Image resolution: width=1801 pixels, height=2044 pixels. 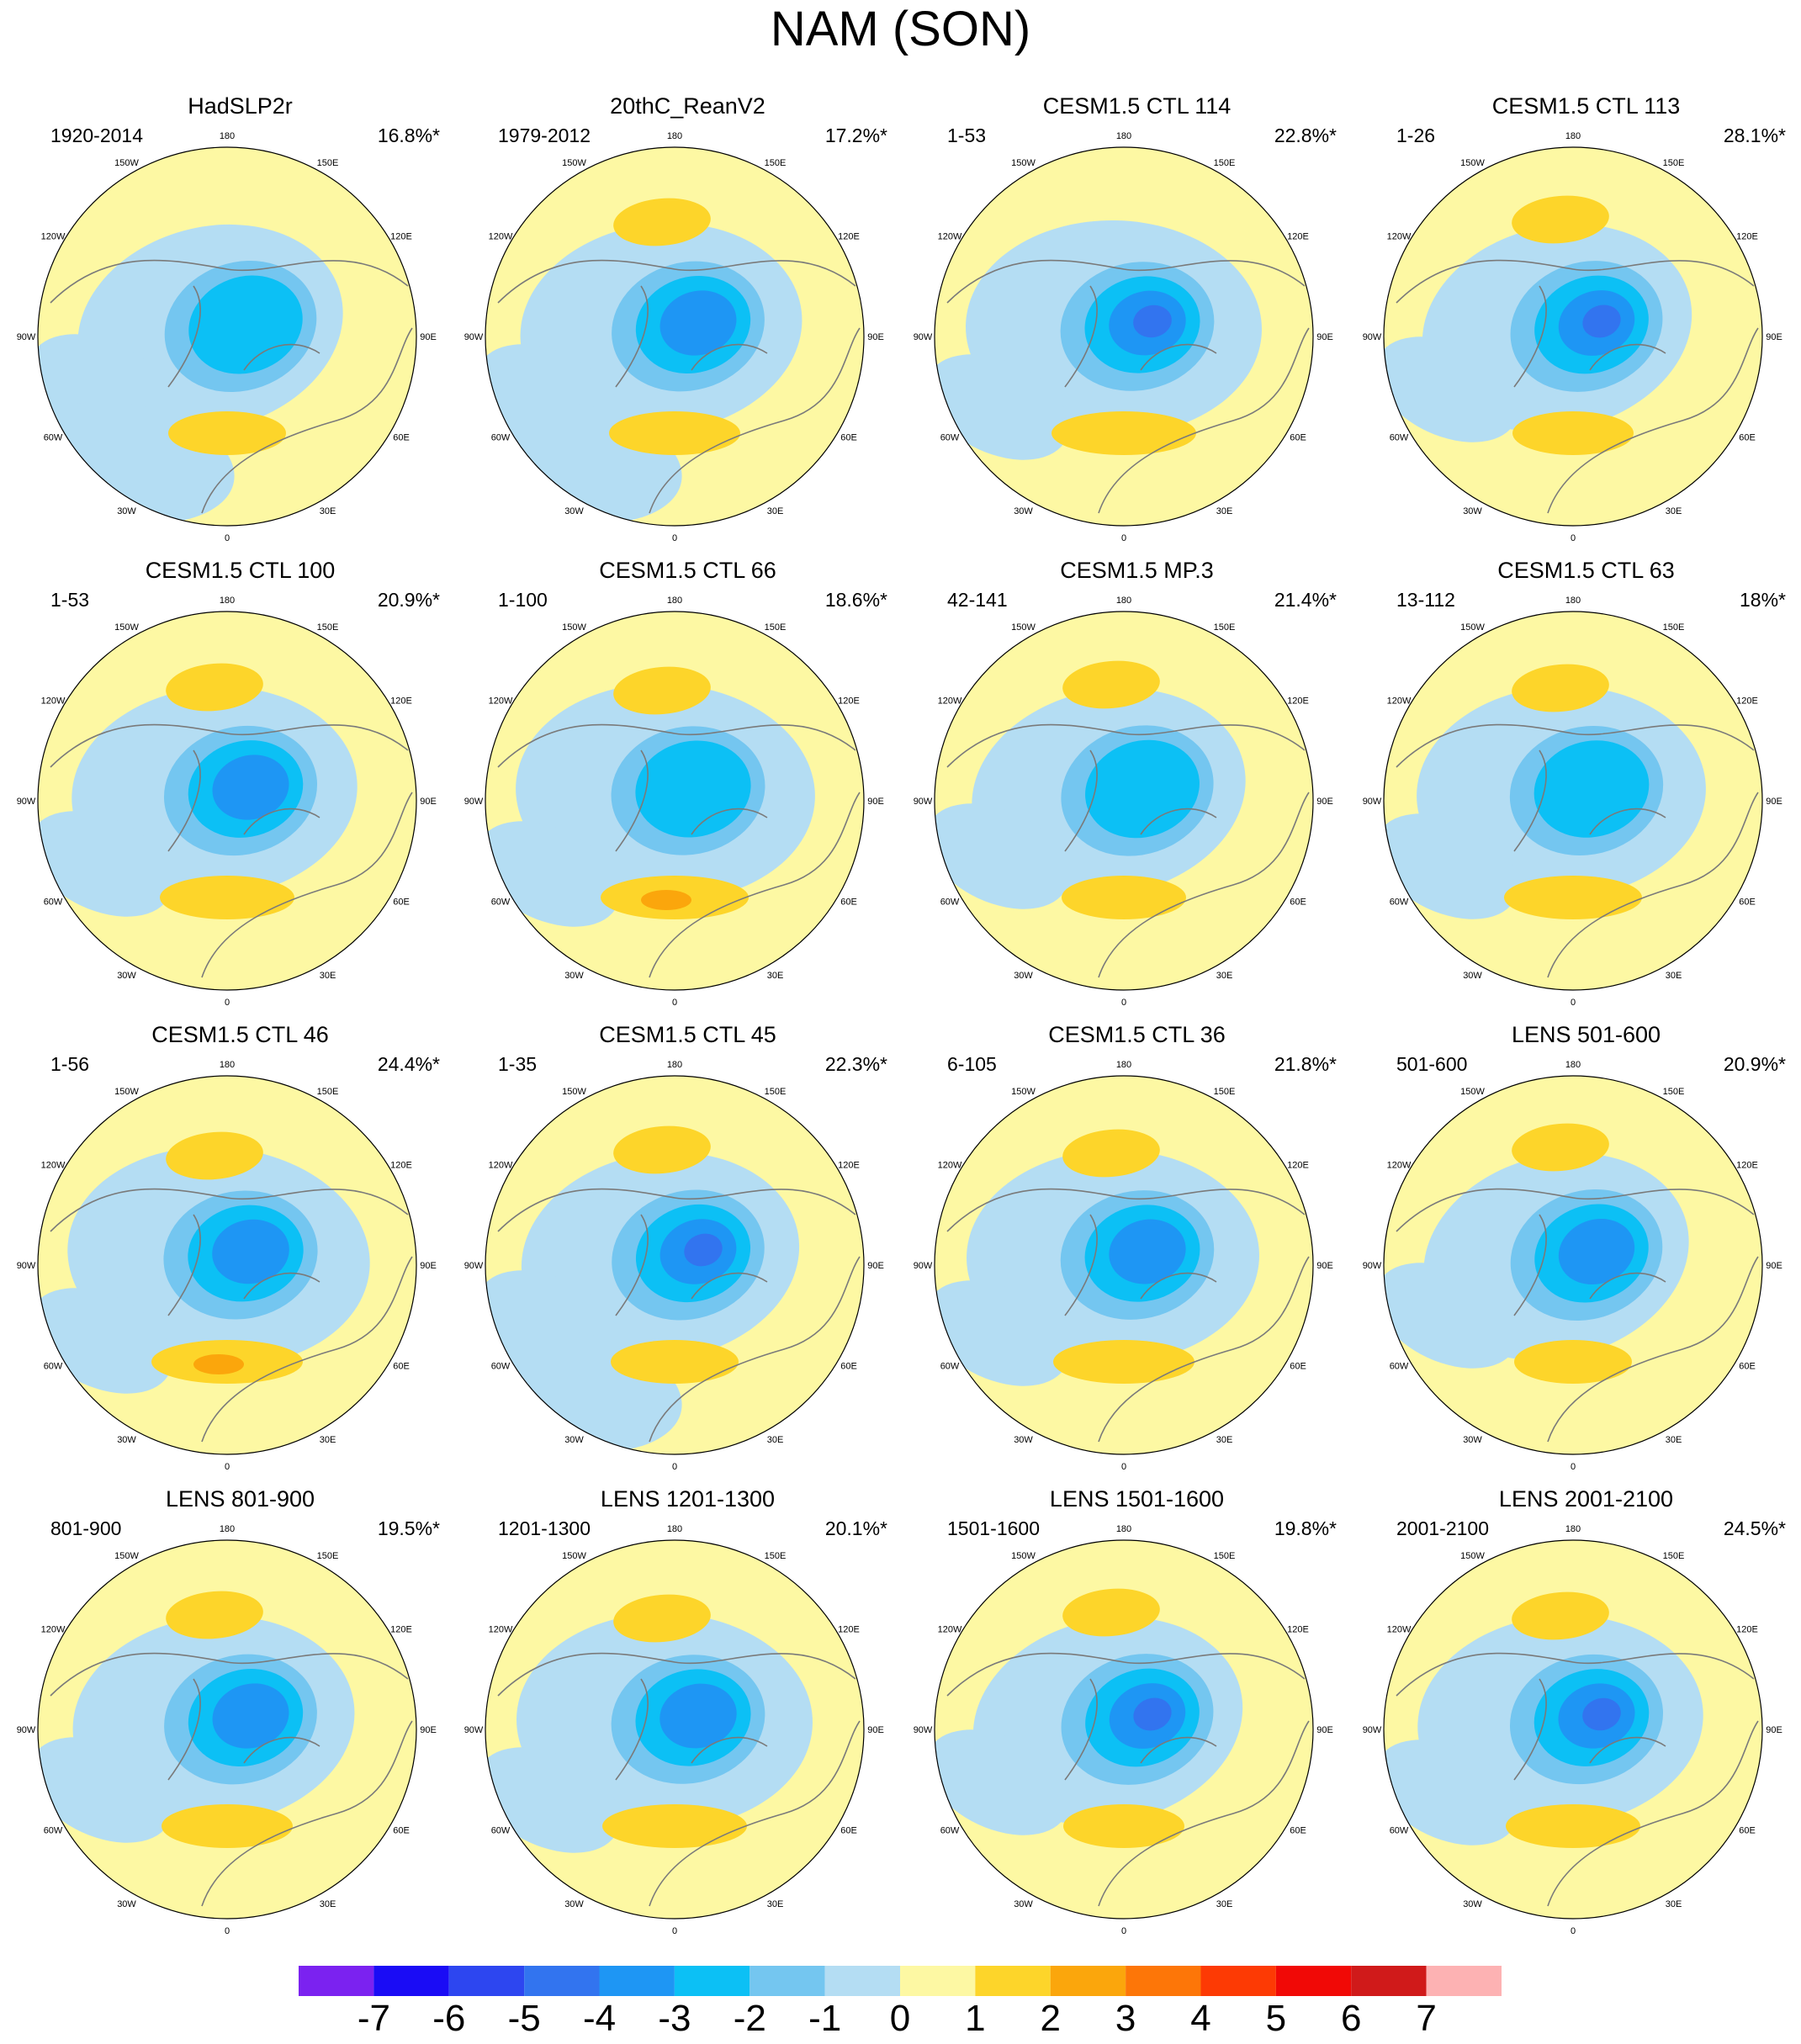 I want to click on panel-title: CESM1.5 CTL 45, so click(x=688, y=1034).